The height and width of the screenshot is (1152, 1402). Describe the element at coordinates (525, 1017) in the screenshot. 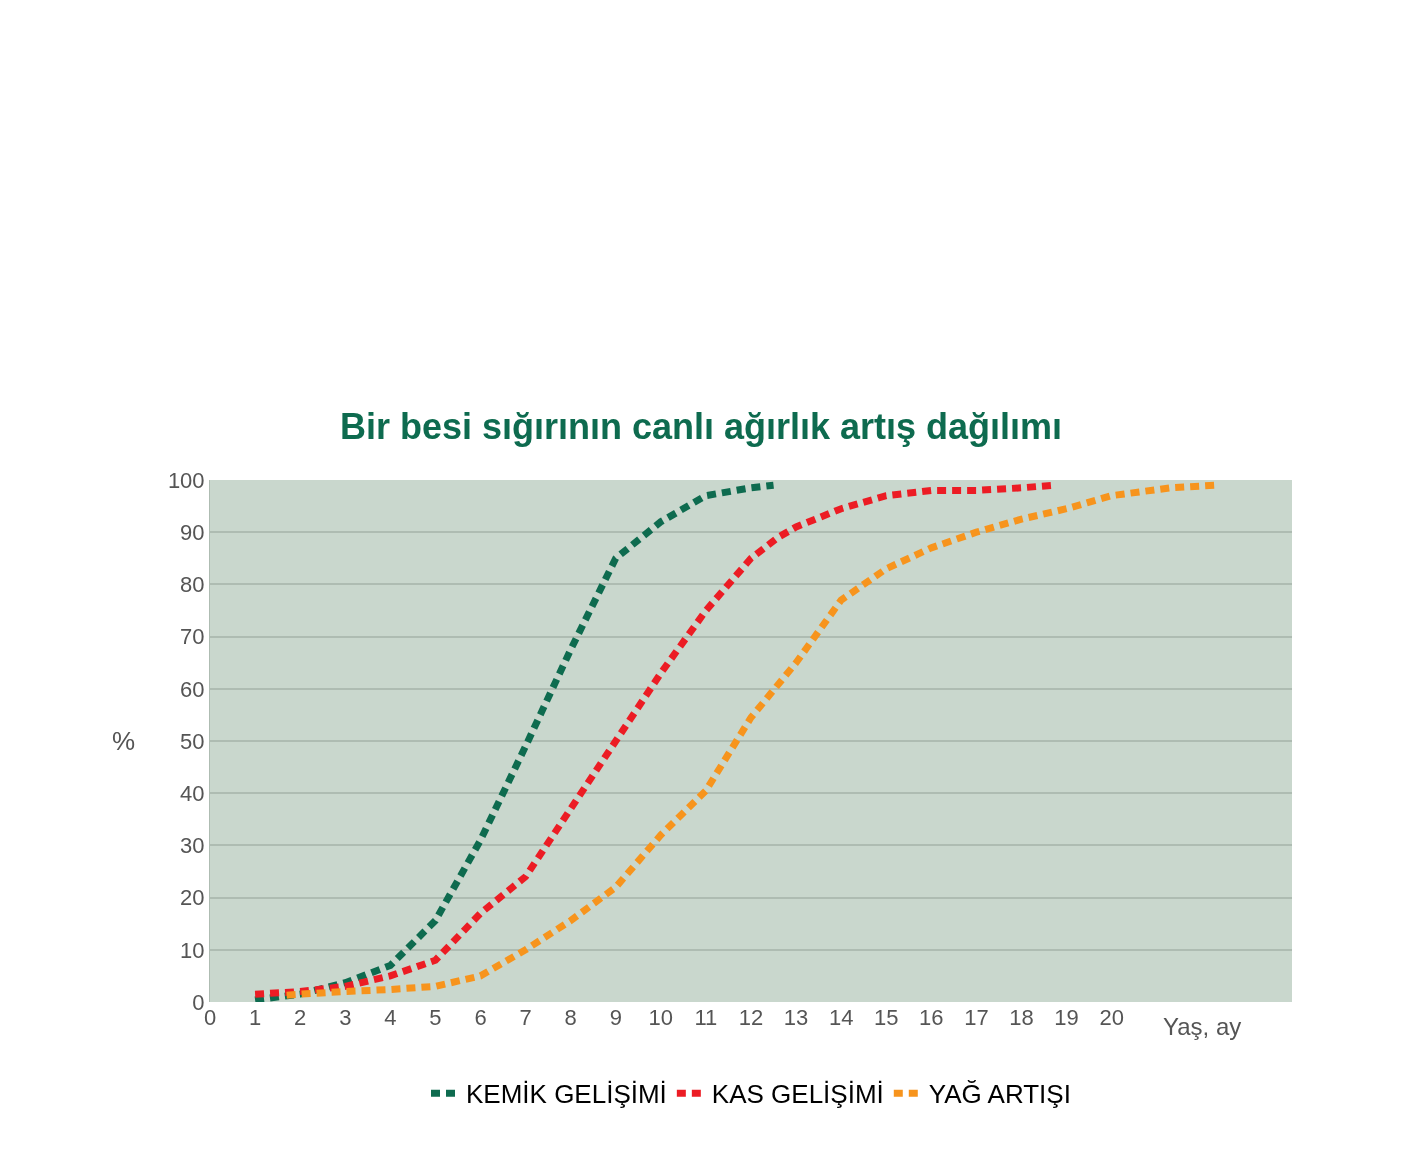

I see `x-tick-label: 7` at that location.